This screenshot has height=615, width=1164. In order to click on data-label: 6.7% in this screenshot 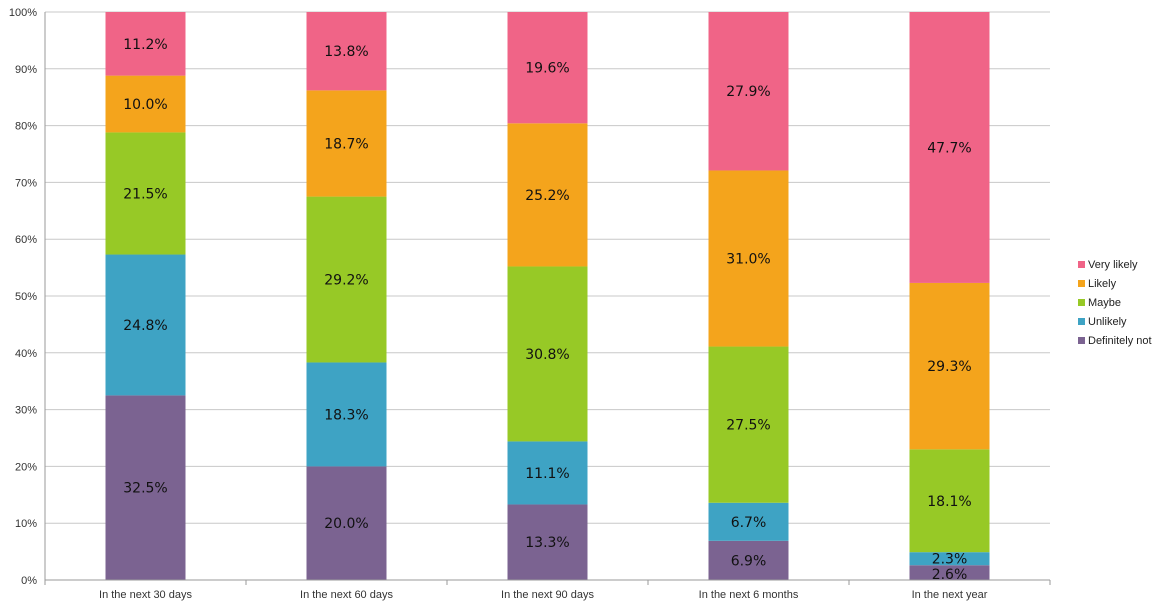, I will do `click(749, 523)`.